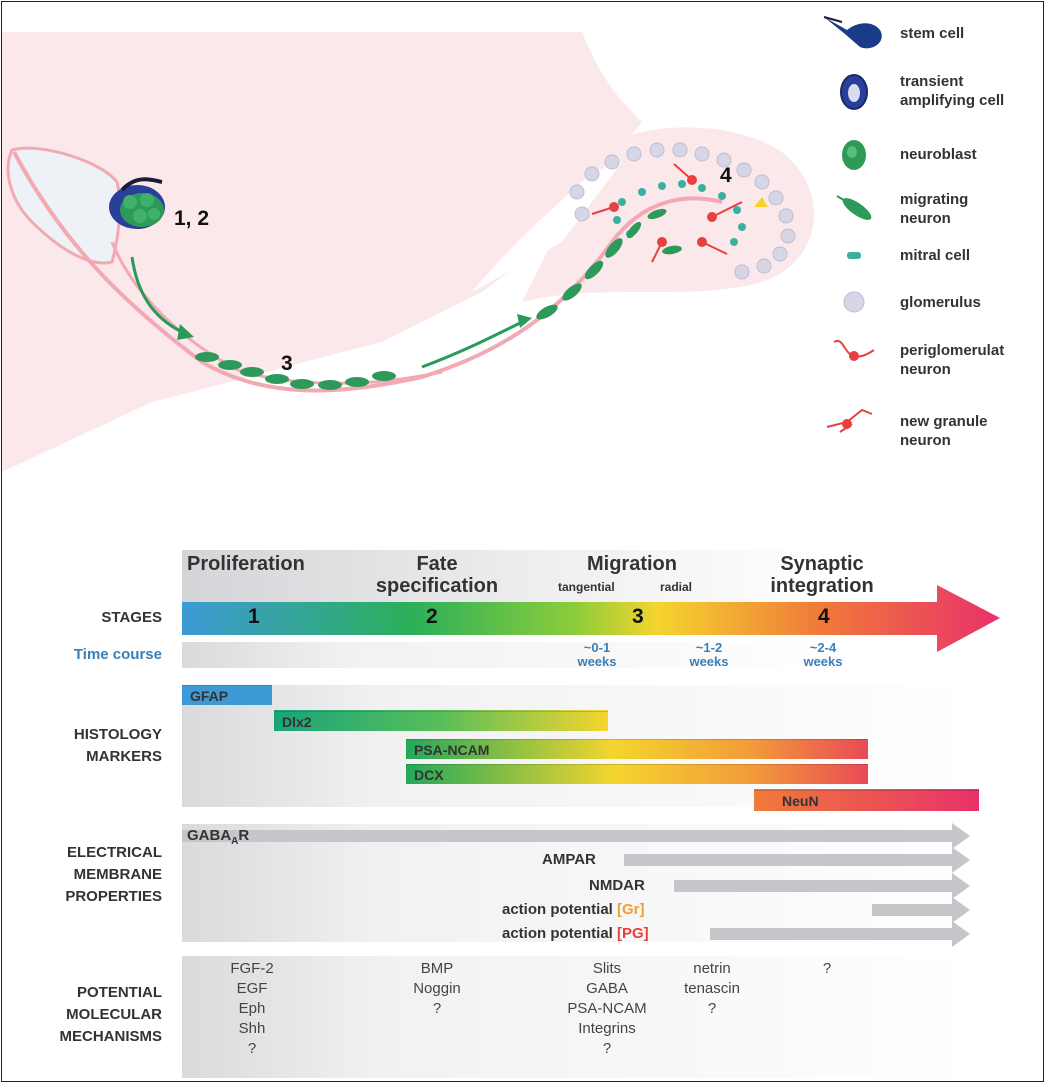  What do you see at coordinates (113, 874) in the screenshot?
I see `electrical-row-label: ELECTRICAL MEMBRANE PROPERTIES` at bounding box center [113, 874].